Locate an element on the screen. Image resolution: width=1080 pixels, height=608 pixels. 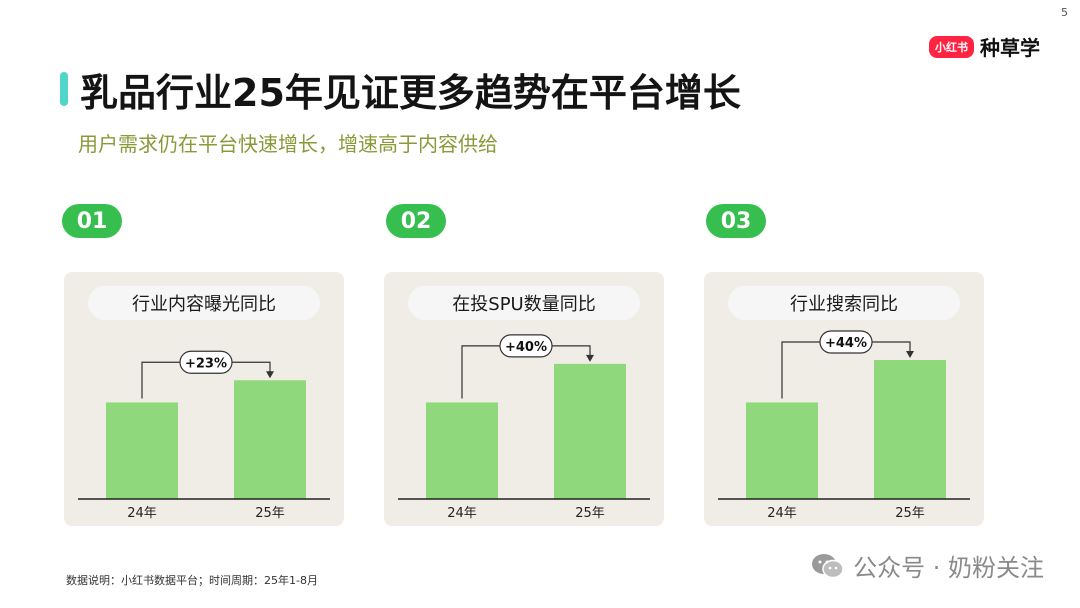
growth-label: +23% is located at coordinates (206, 363).